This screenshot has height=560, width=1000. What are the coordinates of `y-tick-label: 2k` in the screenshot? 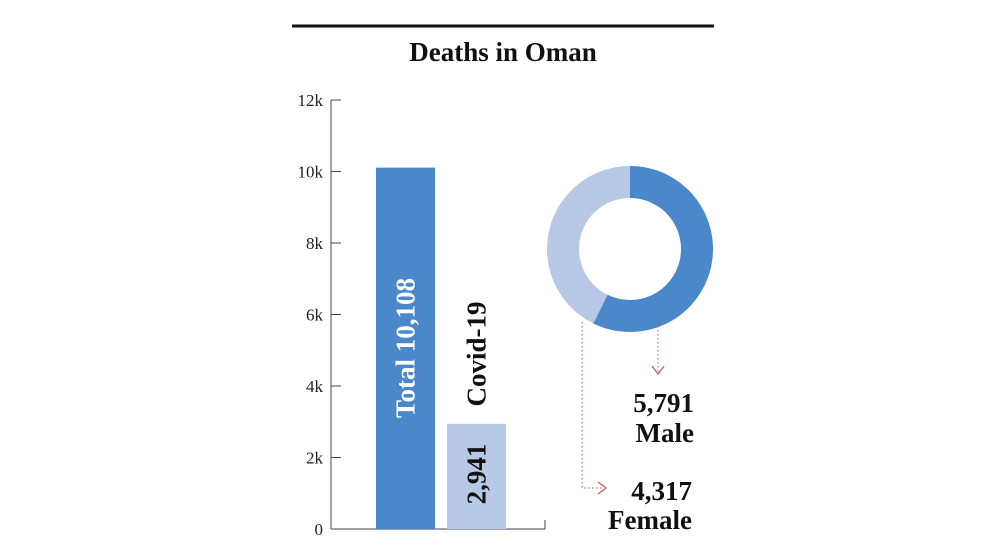 It's located at (315, 458).